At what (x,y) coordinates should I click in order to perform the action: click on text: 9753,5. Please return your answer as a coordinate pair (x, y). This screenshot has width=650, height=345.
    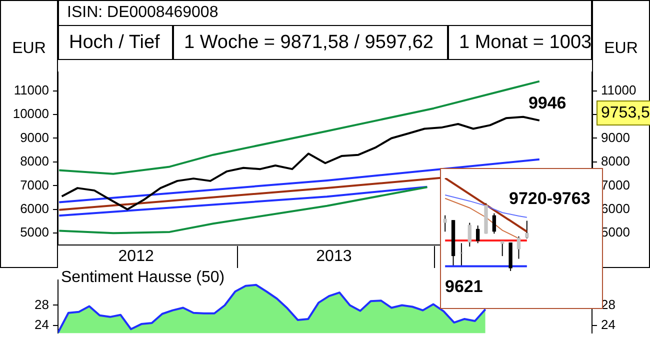
    Looking at the image, I should click on (625, 113).